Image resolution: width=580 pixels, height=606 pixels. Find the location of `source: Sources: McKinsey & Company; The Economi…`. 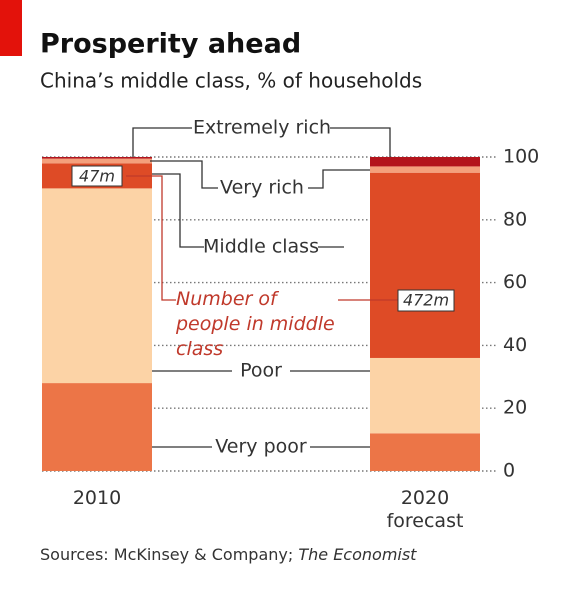

source: Sources: McKinsey & Company; The Economi… is located at coordinates (228, 554).